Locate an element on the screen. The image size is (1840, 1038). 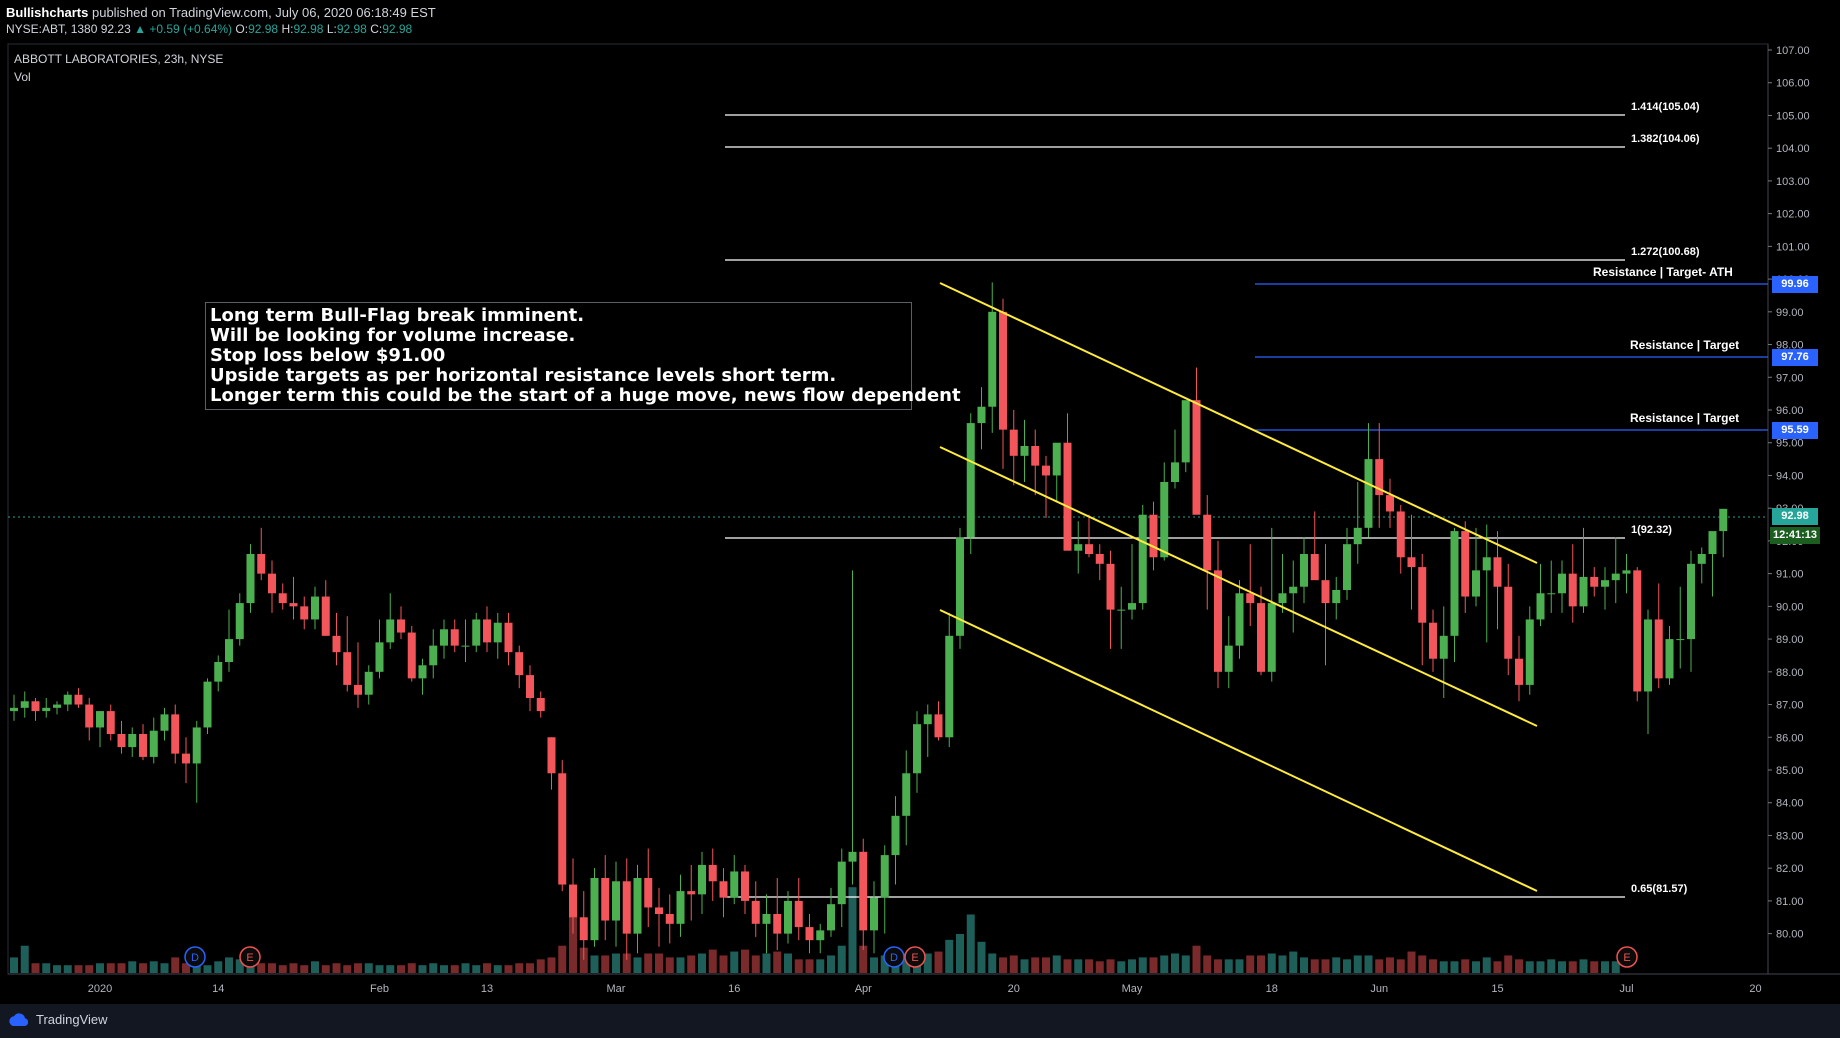
flag-middle-trendline is located at coordinates (1238, 586).